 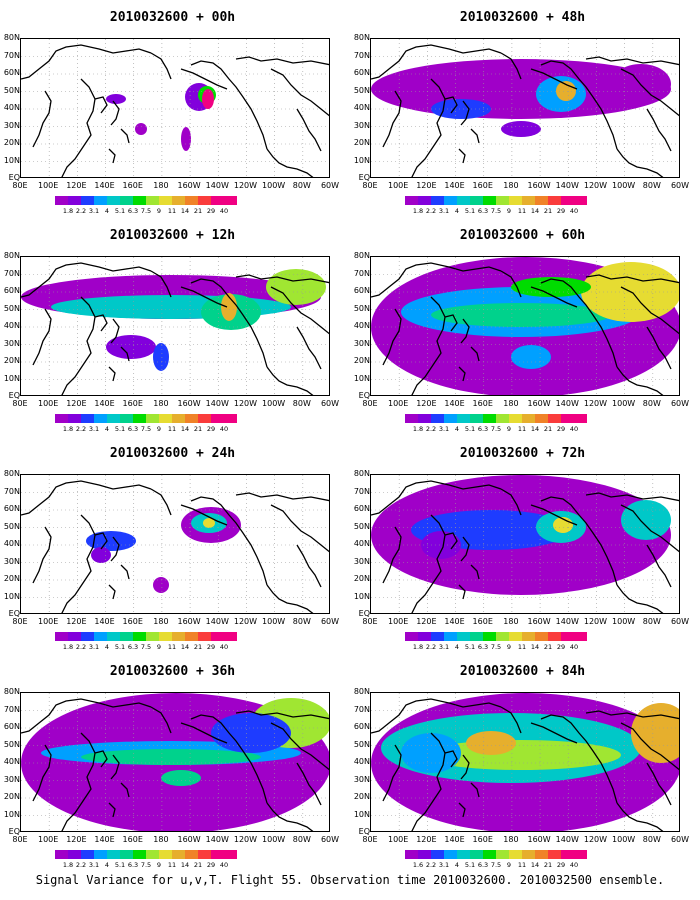 What do you see at coordinates (146, 418) in the screenshot?
I see `colorbar` at bounding box center [146, 418].